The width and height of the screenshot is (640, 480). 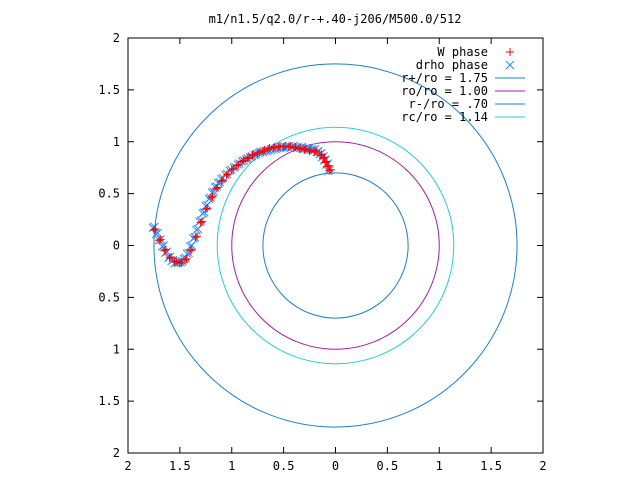 I want to click on legend-label: r+/ro = 1.75, so click(x=444, y=78).